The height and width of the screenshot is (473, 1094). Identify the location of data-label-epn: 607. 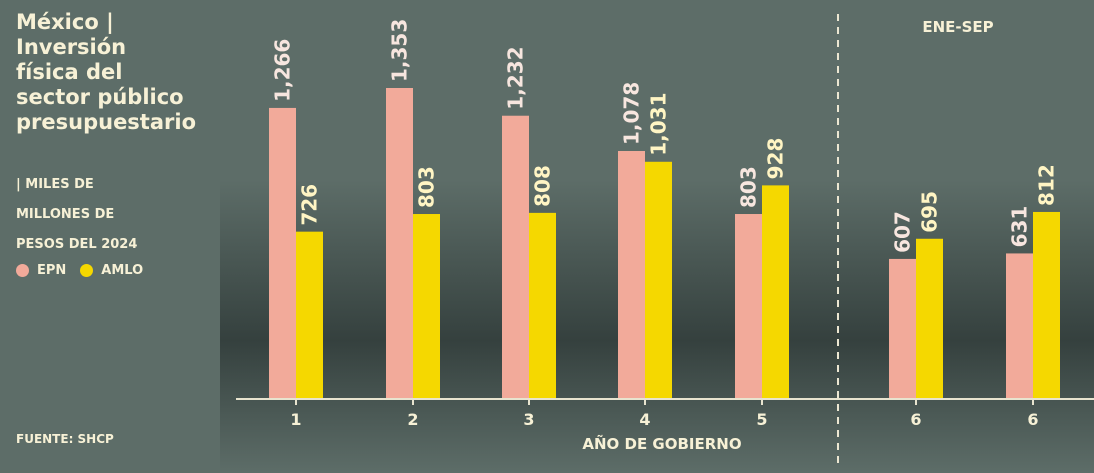
(903, 232).